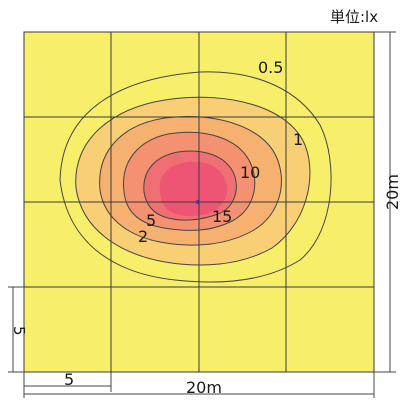 Image resolution: width=411 pixels, height=404 pixels. What do you see at coordinates (354, 17) in the screenshot?
I see `unit-label: 単位:lx` at bounding box center [354, 17].